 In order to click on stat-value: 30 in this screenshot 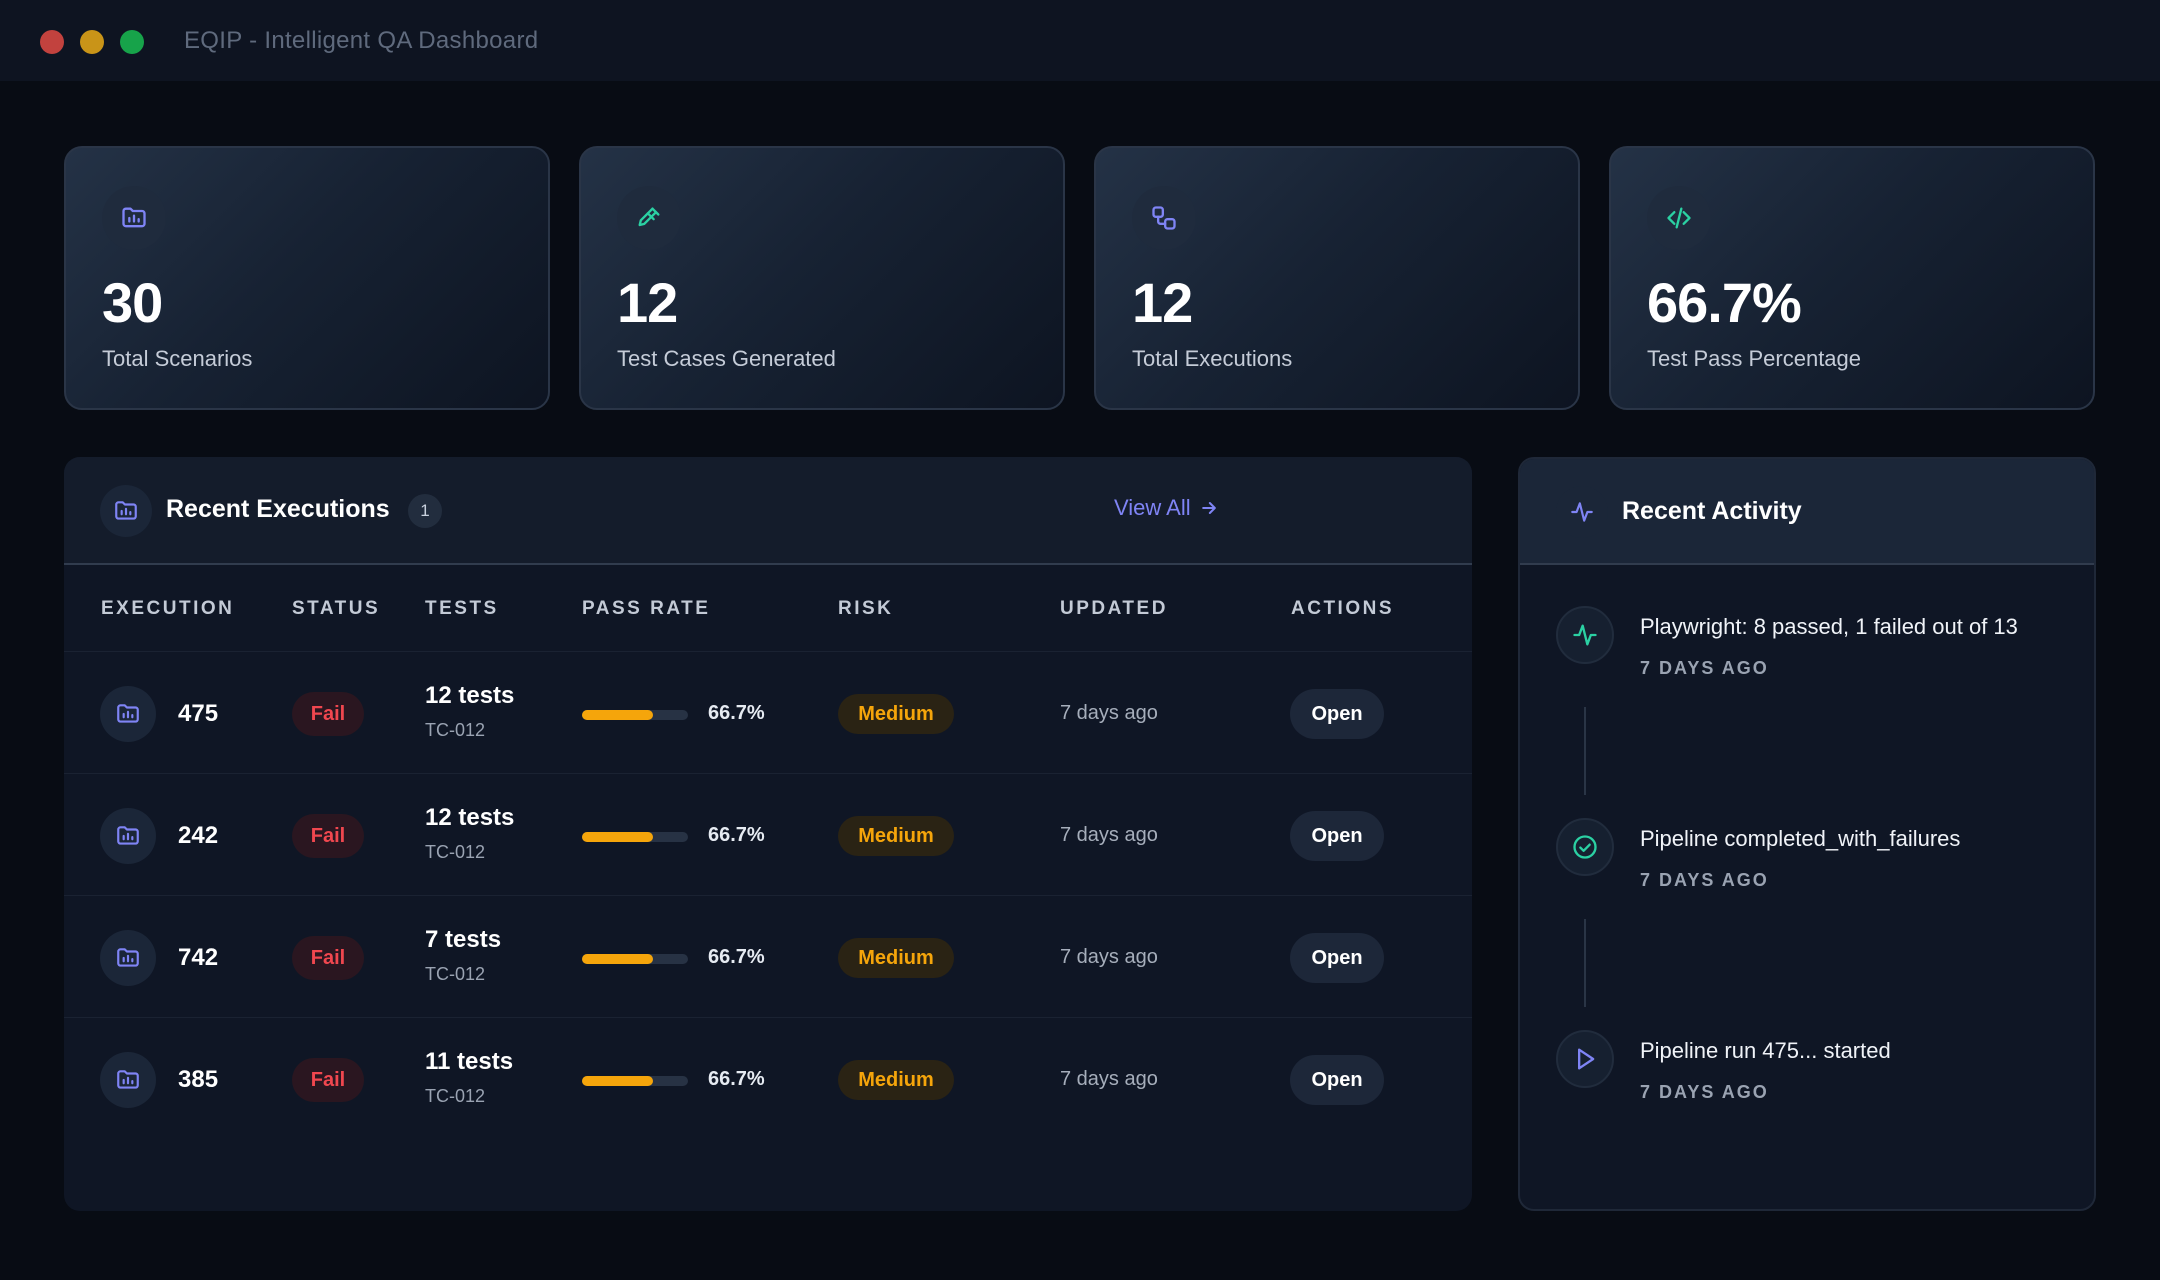, I will do `click(132, 302)`.